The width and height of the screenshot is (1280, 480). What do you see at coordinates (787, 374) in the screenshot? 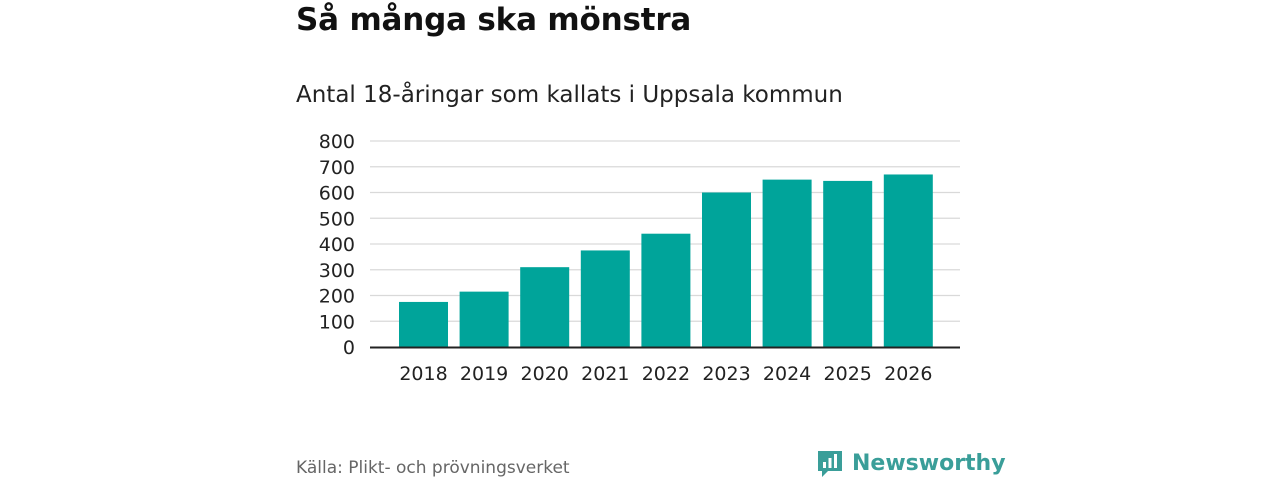
I see `x-tick-label: 2024` at bounding box center [787, 374].